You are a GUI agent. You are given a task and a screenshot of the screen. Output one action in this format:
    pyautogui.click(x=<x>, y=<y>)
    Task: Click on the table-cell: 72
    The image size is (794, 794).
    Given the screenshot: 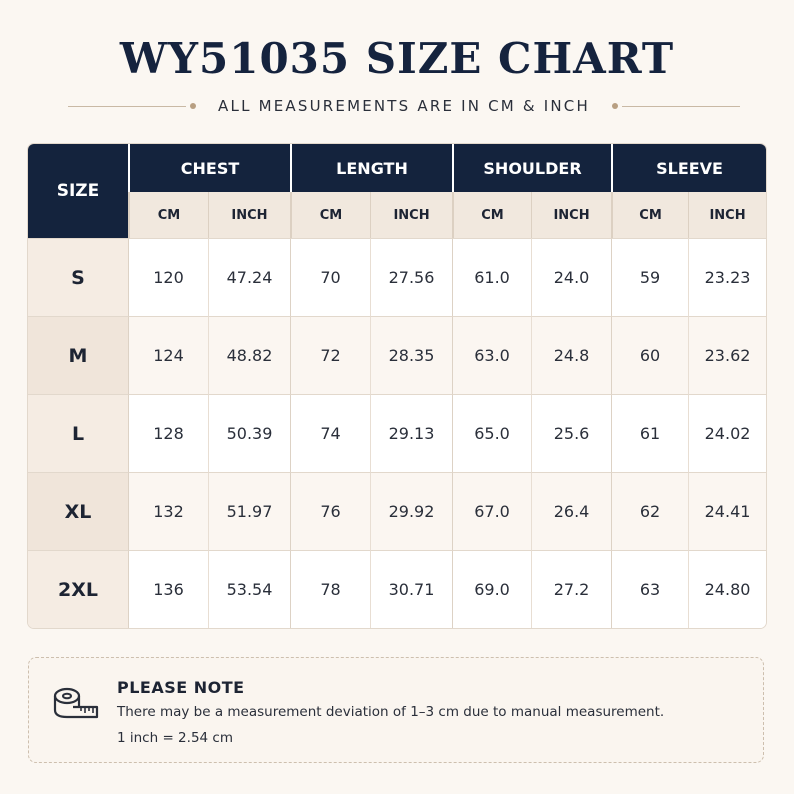 What is the action you would take?
    pyautogui.click(x=330, y=355)
    